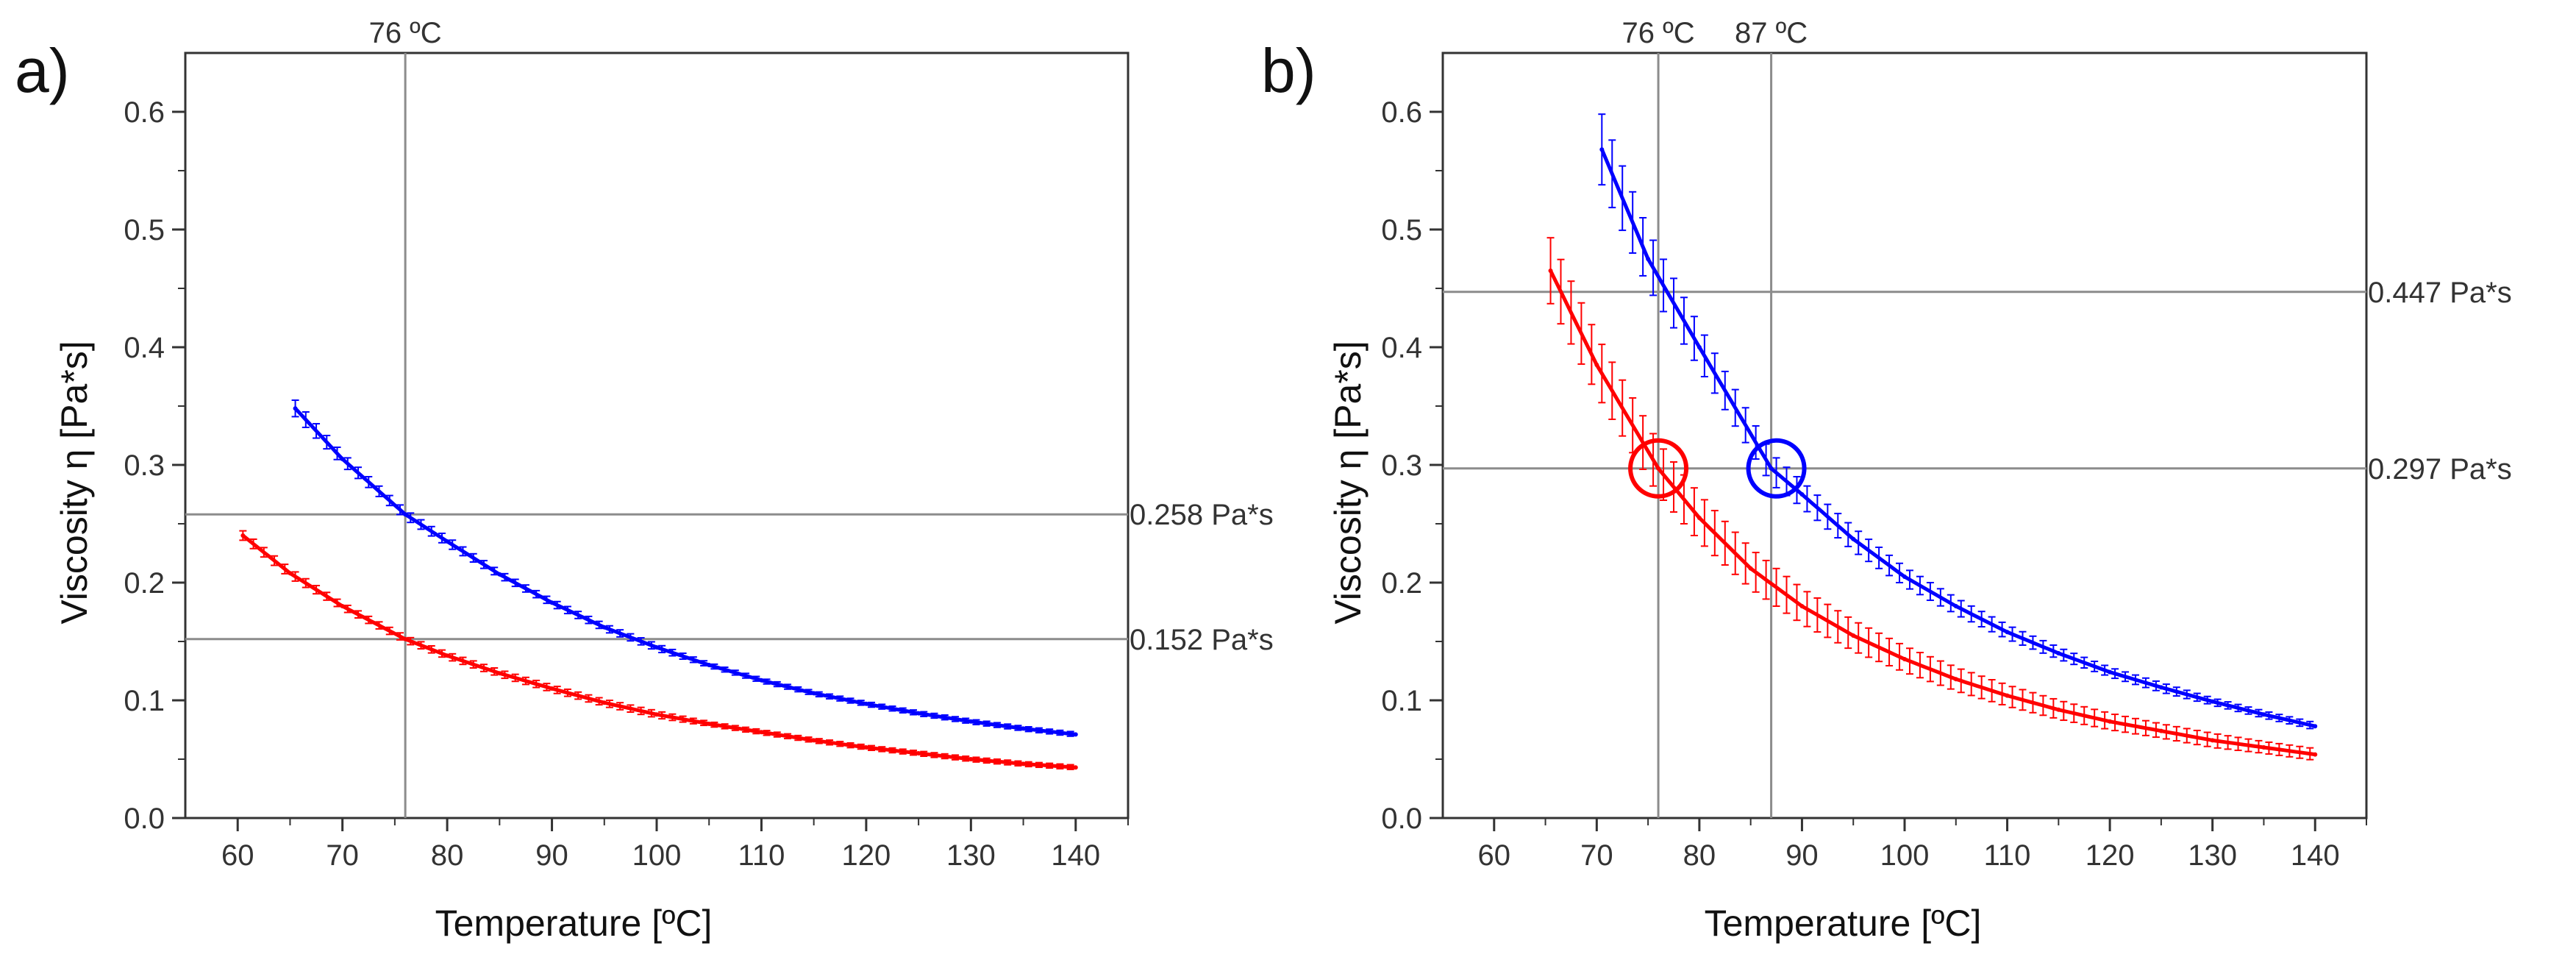 The height and width of the screenshot is (960, 2576). I want to click on panel-a-y-tick-label: 0.6, so click(144, 112).